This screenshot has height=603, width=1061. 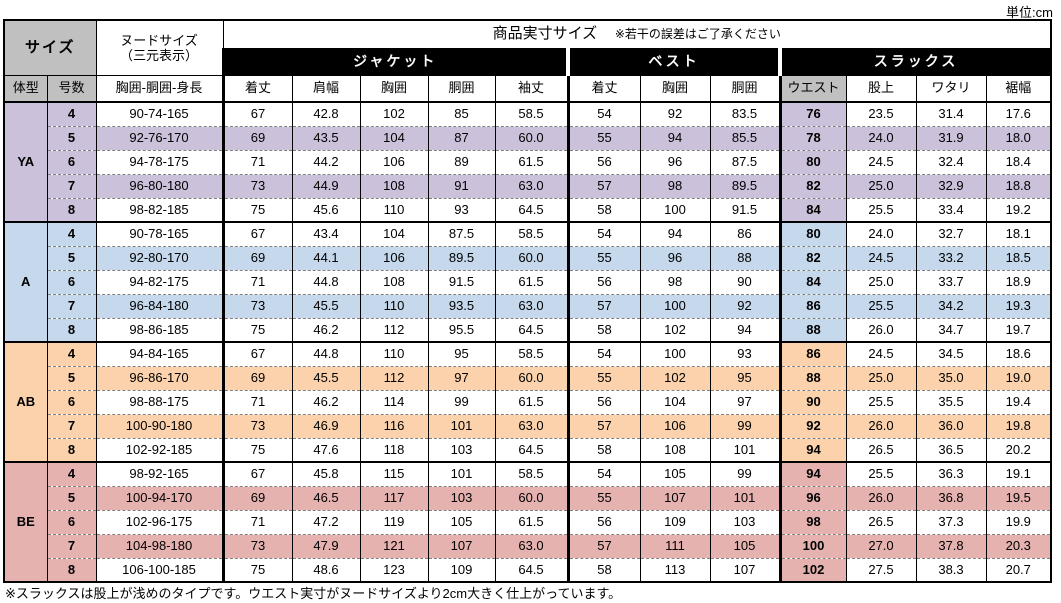 I want to click on jacket-shoulder-cell: 46.9, so click(x=326, y=425).